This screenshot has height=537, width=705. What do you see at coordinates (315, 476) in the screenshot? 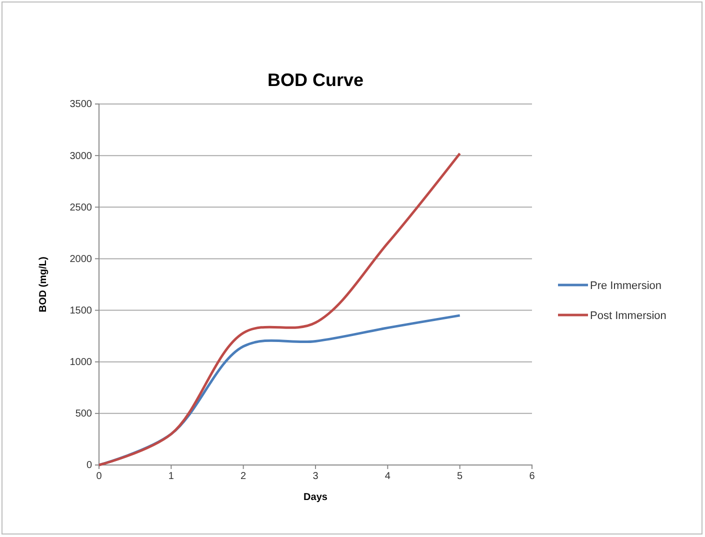
I see `x-tick-label: 3` at bounding box center [315, 476].